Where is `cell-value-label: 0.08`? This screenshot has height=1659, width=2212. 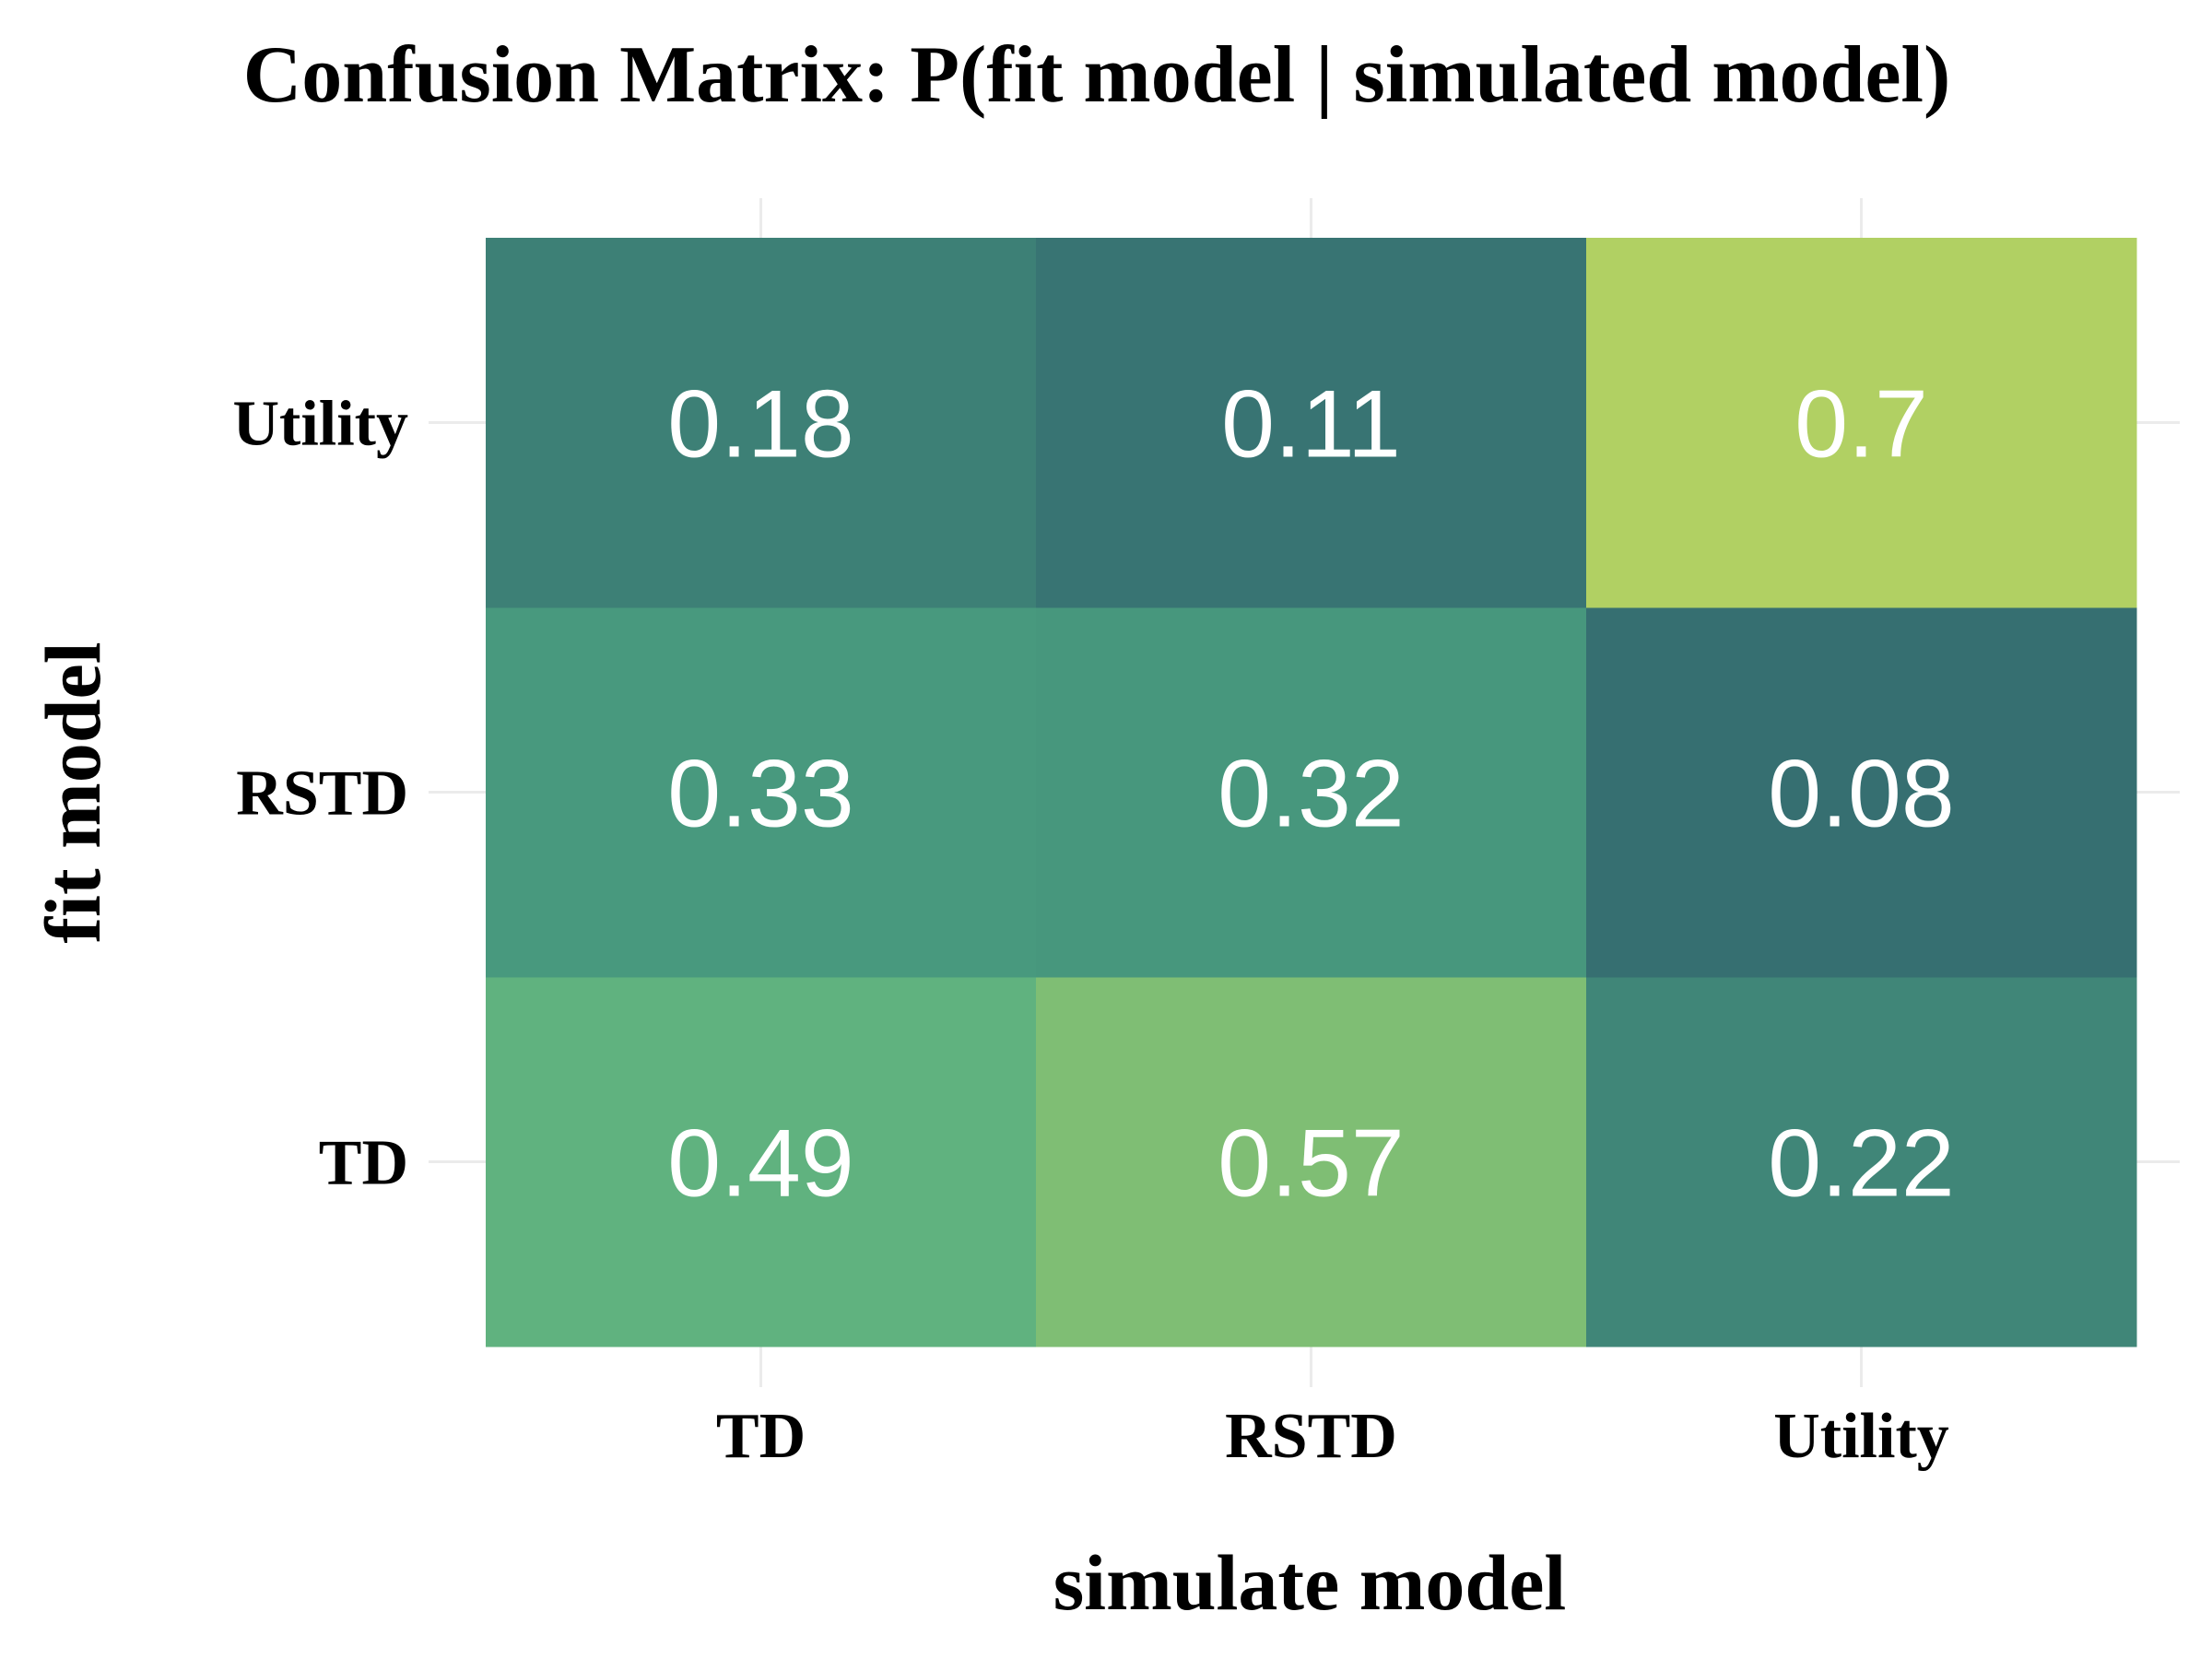 cell-value-label: 0.08 is located at coordinates (1861, 794).